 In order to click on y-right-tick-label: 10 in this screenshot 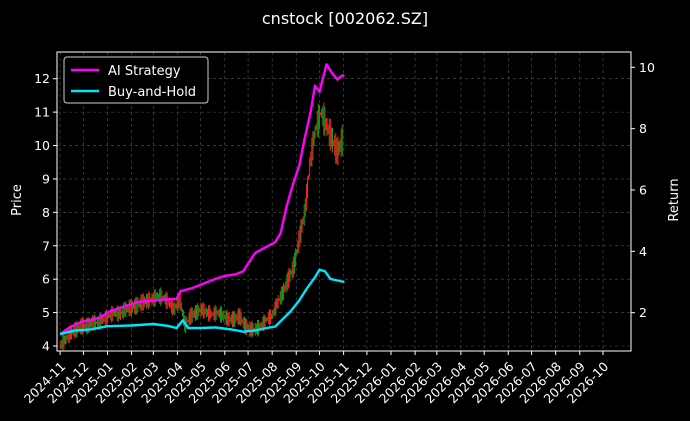, I will do `click(647, 67)`.